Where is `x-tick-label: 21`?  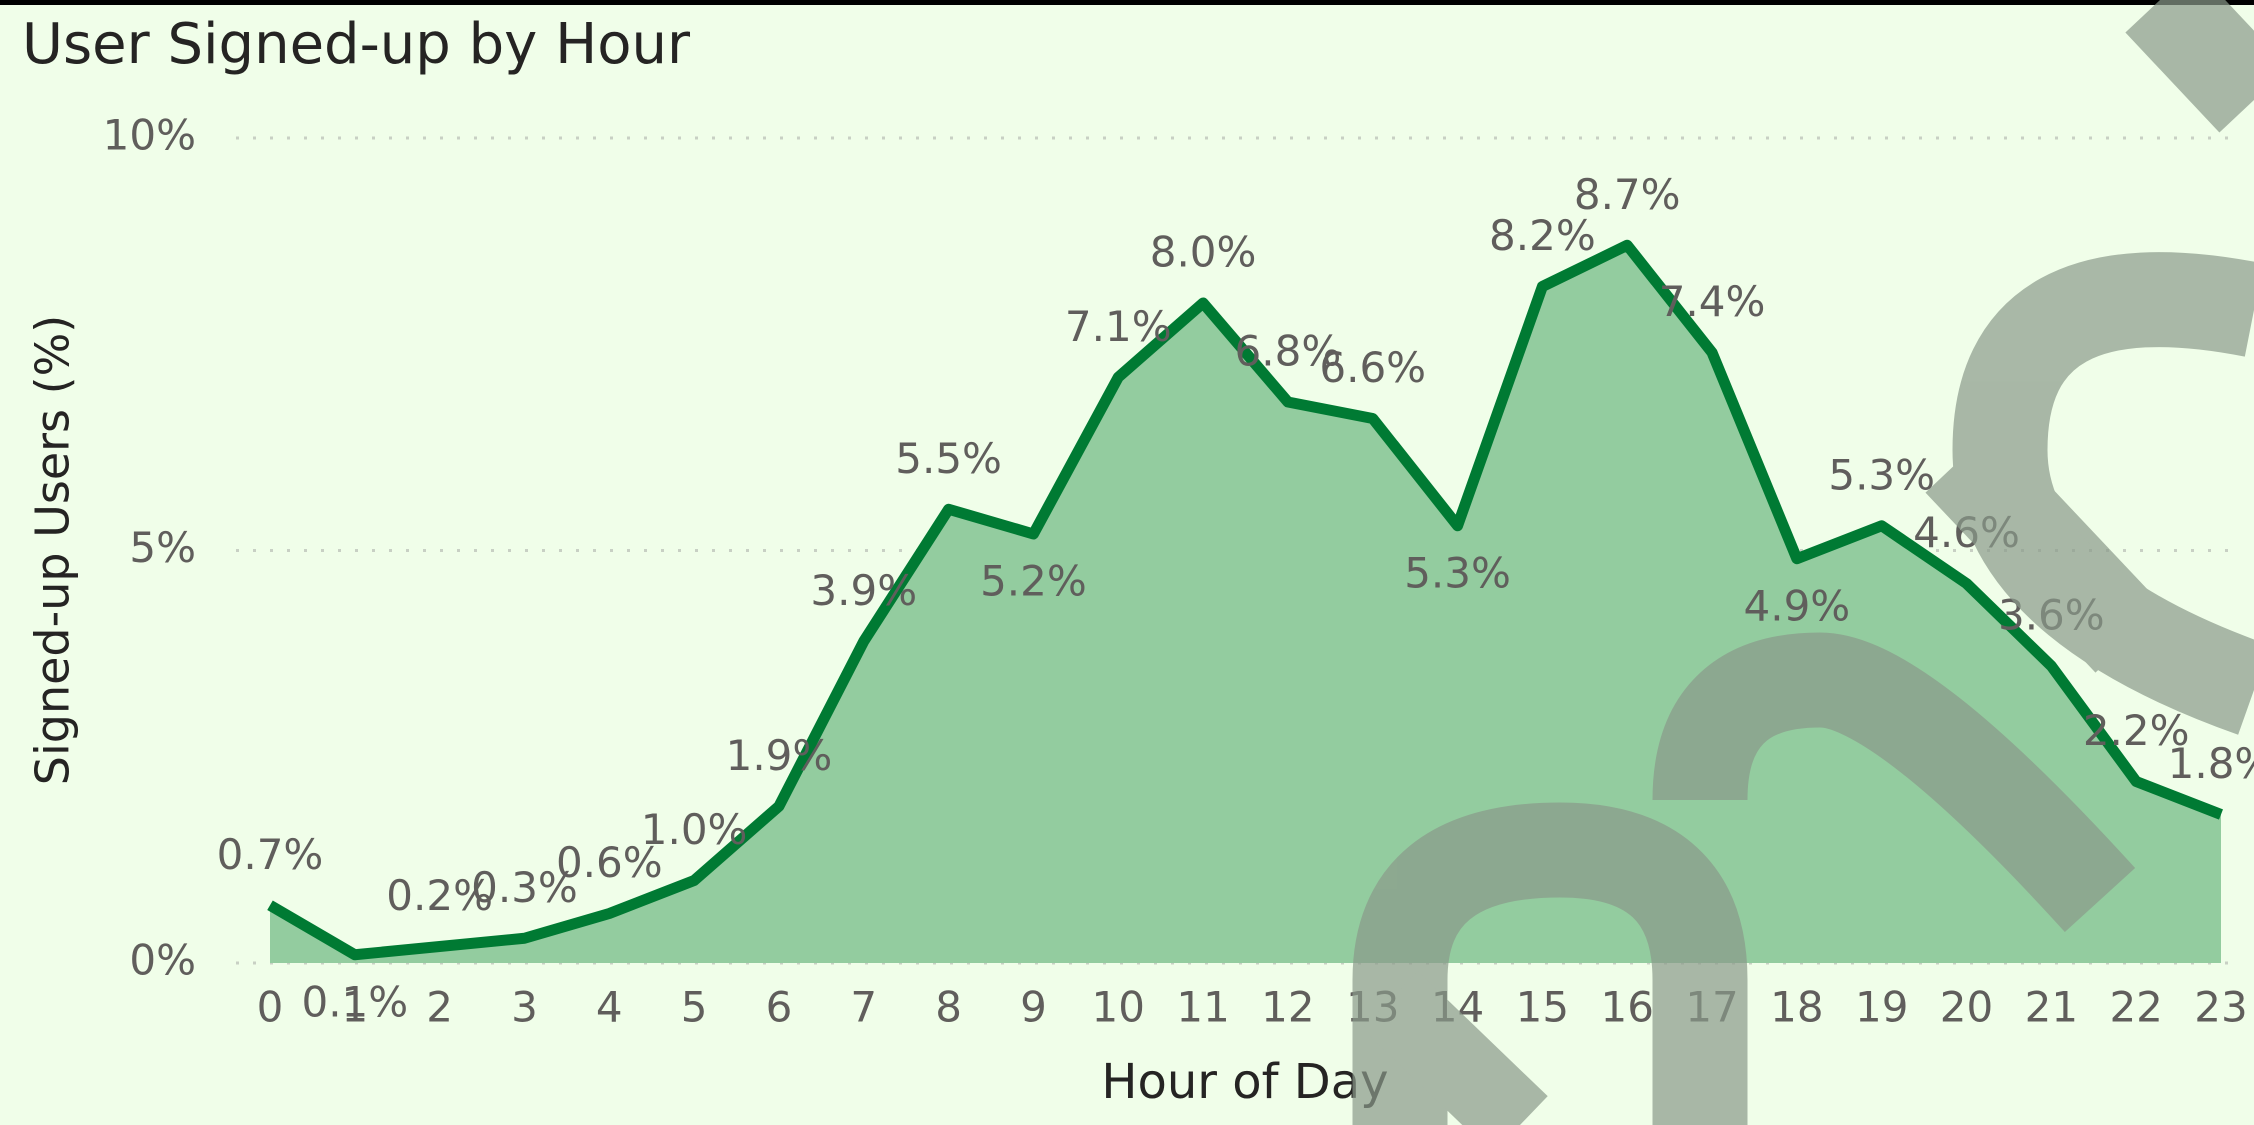
x-tick-label: 21 is located at coordinates (2051, 1007).